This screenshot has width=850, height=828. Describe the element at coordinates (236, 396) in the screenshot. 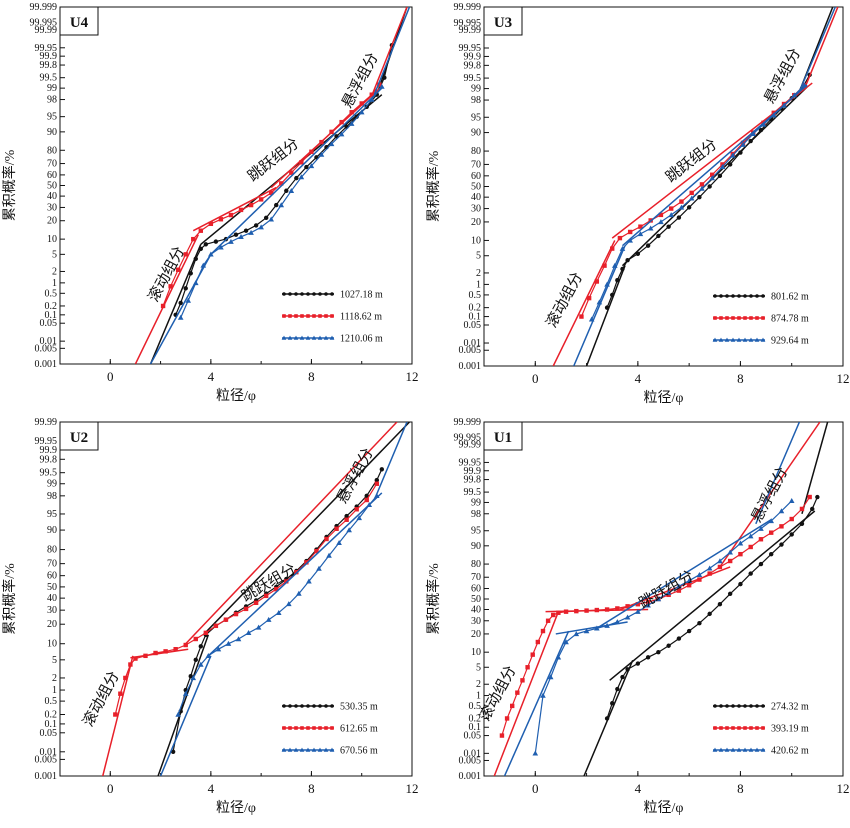

I see `x-axis-label: 粒径/φ` at that location.